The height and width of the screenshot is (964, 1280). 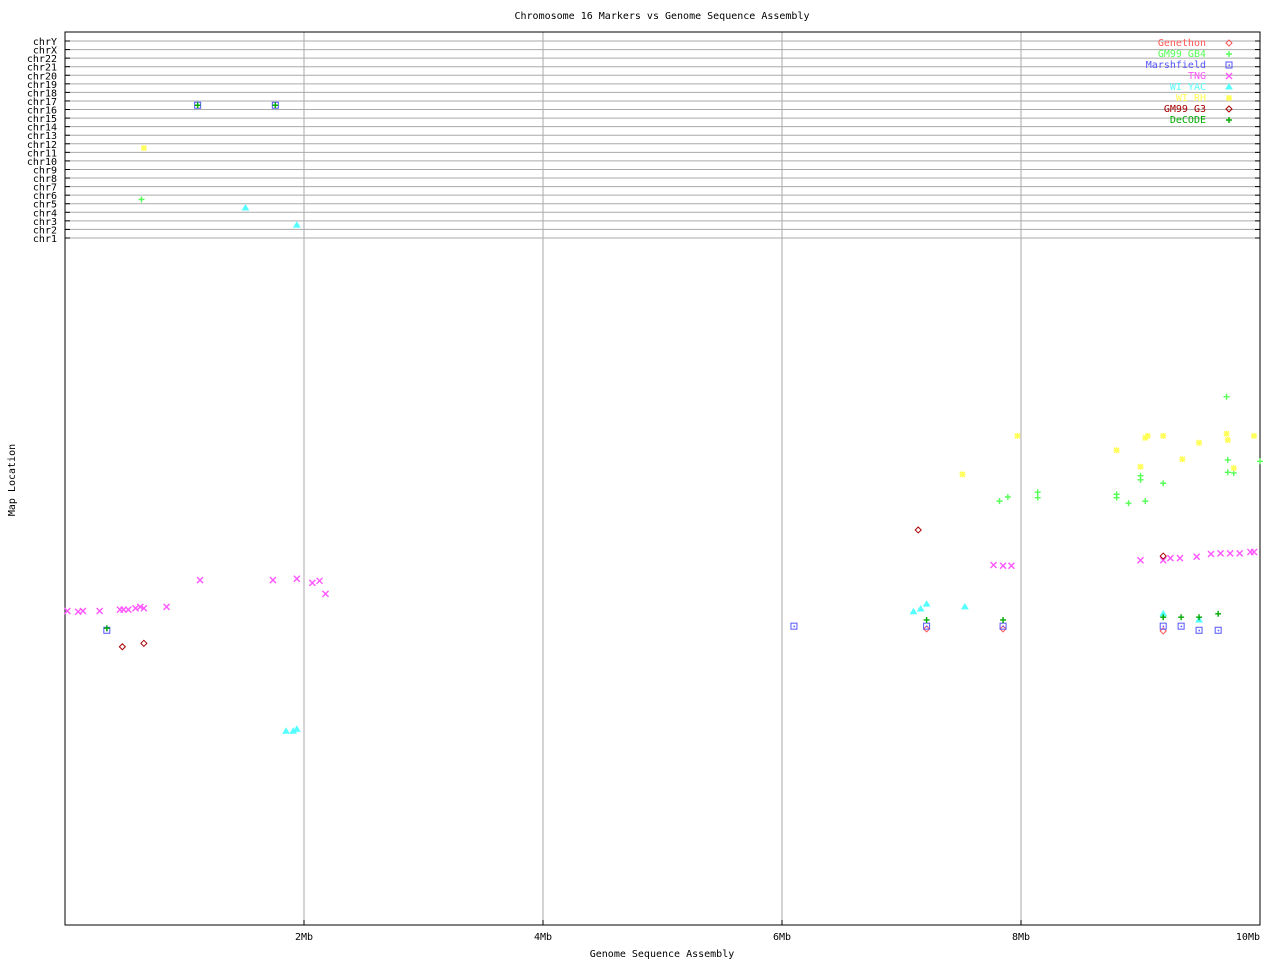 What do you see at coordinates (662, 954) in the screenshot?
I see `x-axis-label: Genome Sequence Assembly` at bounding box center [662, 954].